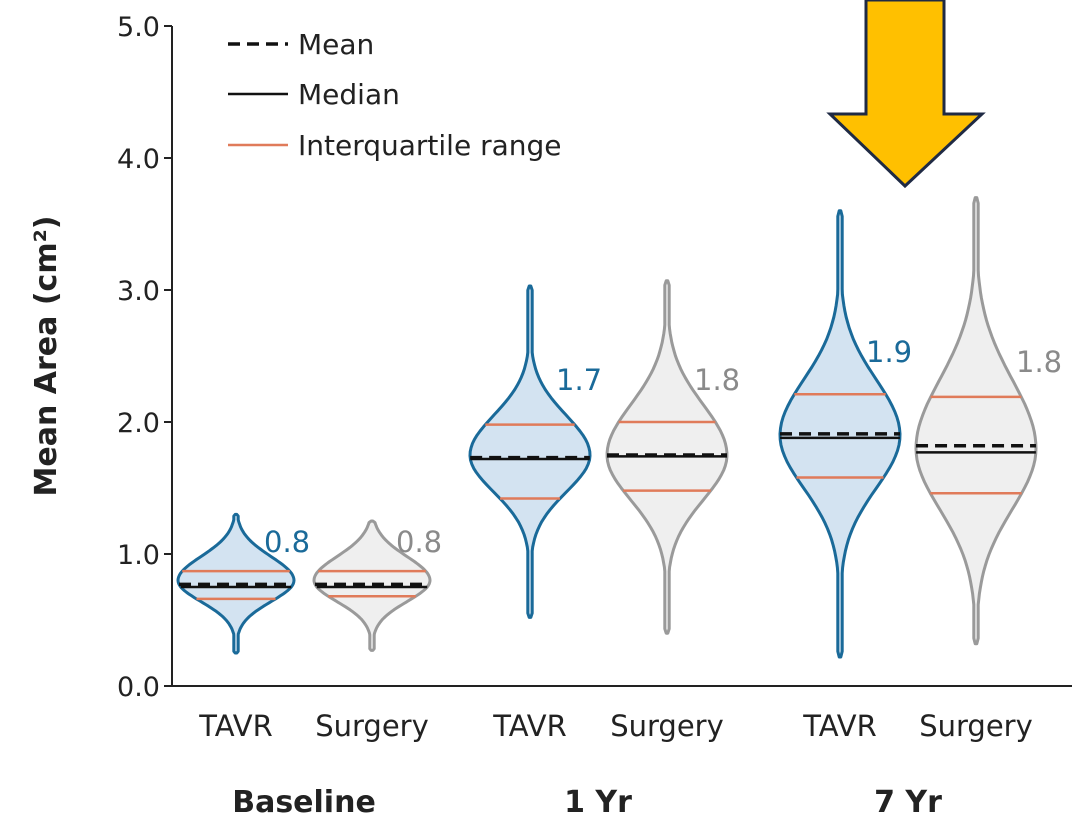  Describe the element at coordinates (976, 726) in the screenshot. I see `category-label-7yr-surgery: Surgery` at that location.